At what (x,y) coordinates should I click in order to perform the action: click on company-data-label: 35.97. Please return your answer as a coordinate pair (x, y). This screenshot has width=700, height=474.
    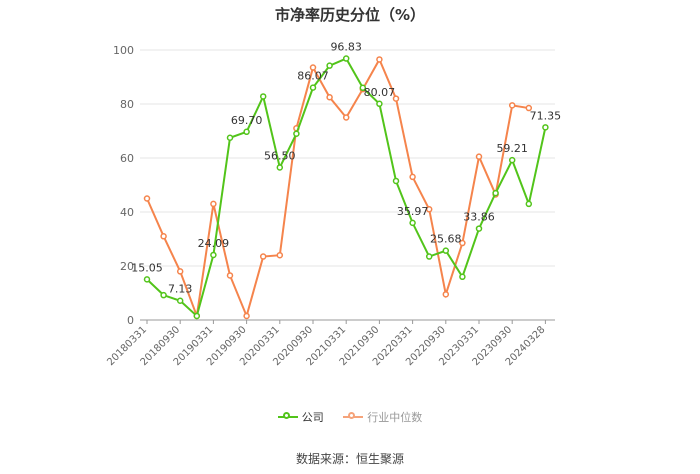
    Looking at the image, I should click on (413, 211).